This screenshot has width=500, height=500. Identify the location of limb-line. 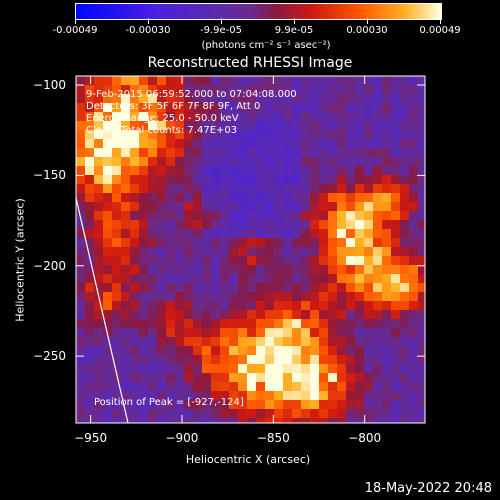
(102, 310).